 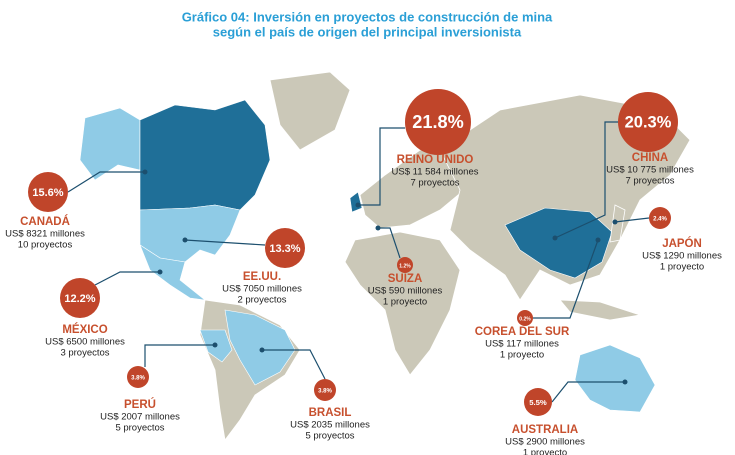 I want to click on percent-label: 1.2%, so click(x=405, y=266).